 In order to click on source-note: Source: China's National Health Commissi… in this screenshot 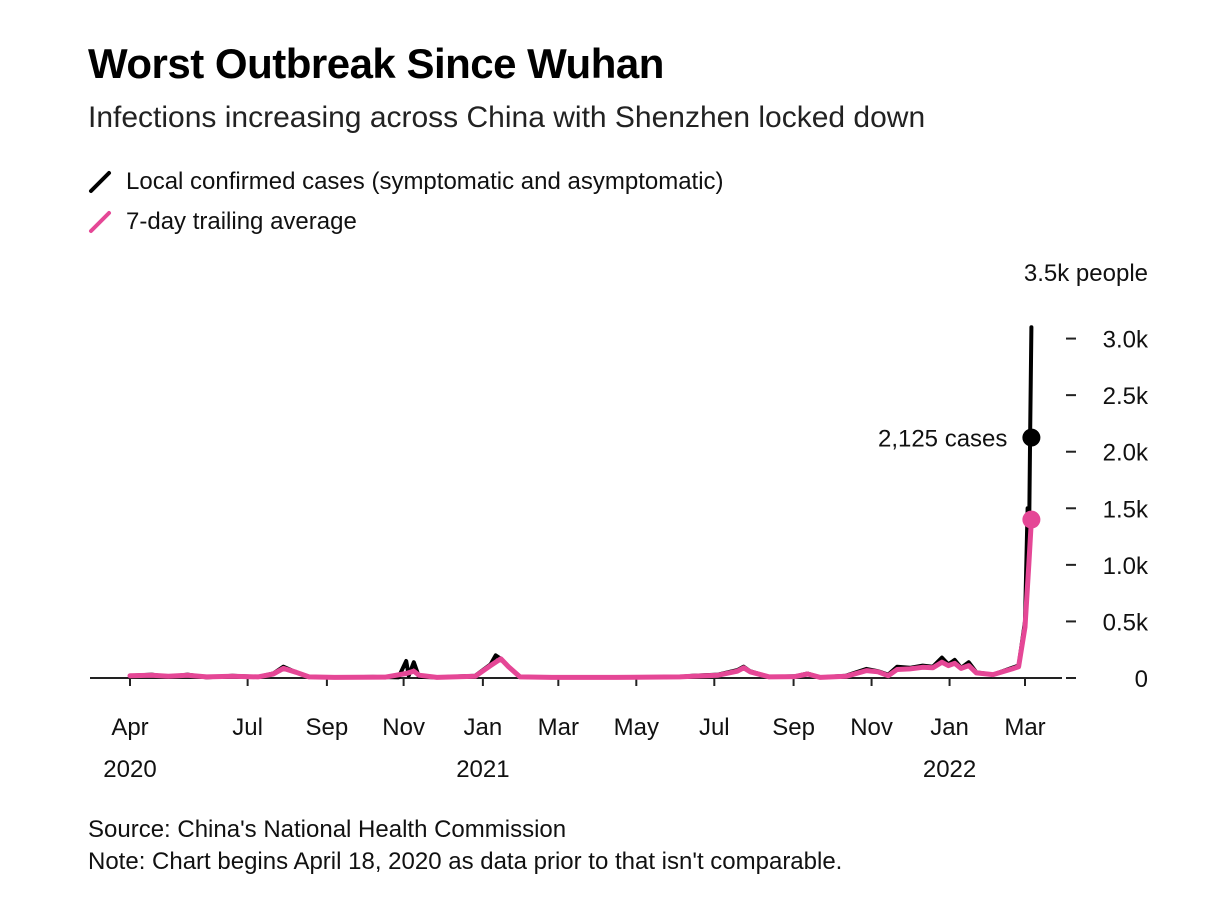, I will do `click(327, 829)`.